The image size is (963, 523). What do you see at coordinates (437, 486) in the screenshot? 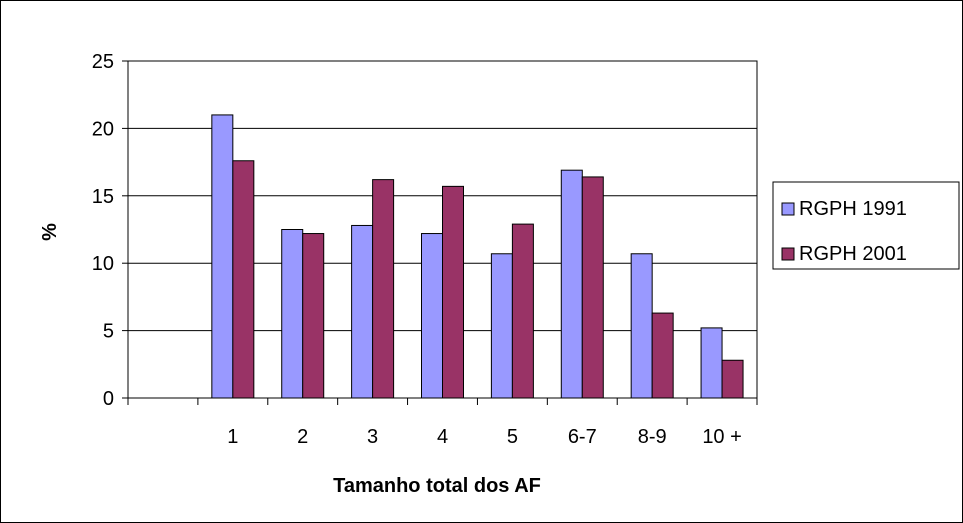
I see `x-axis-title: Tamanho total dos AF` at bounding box center [437, 486].